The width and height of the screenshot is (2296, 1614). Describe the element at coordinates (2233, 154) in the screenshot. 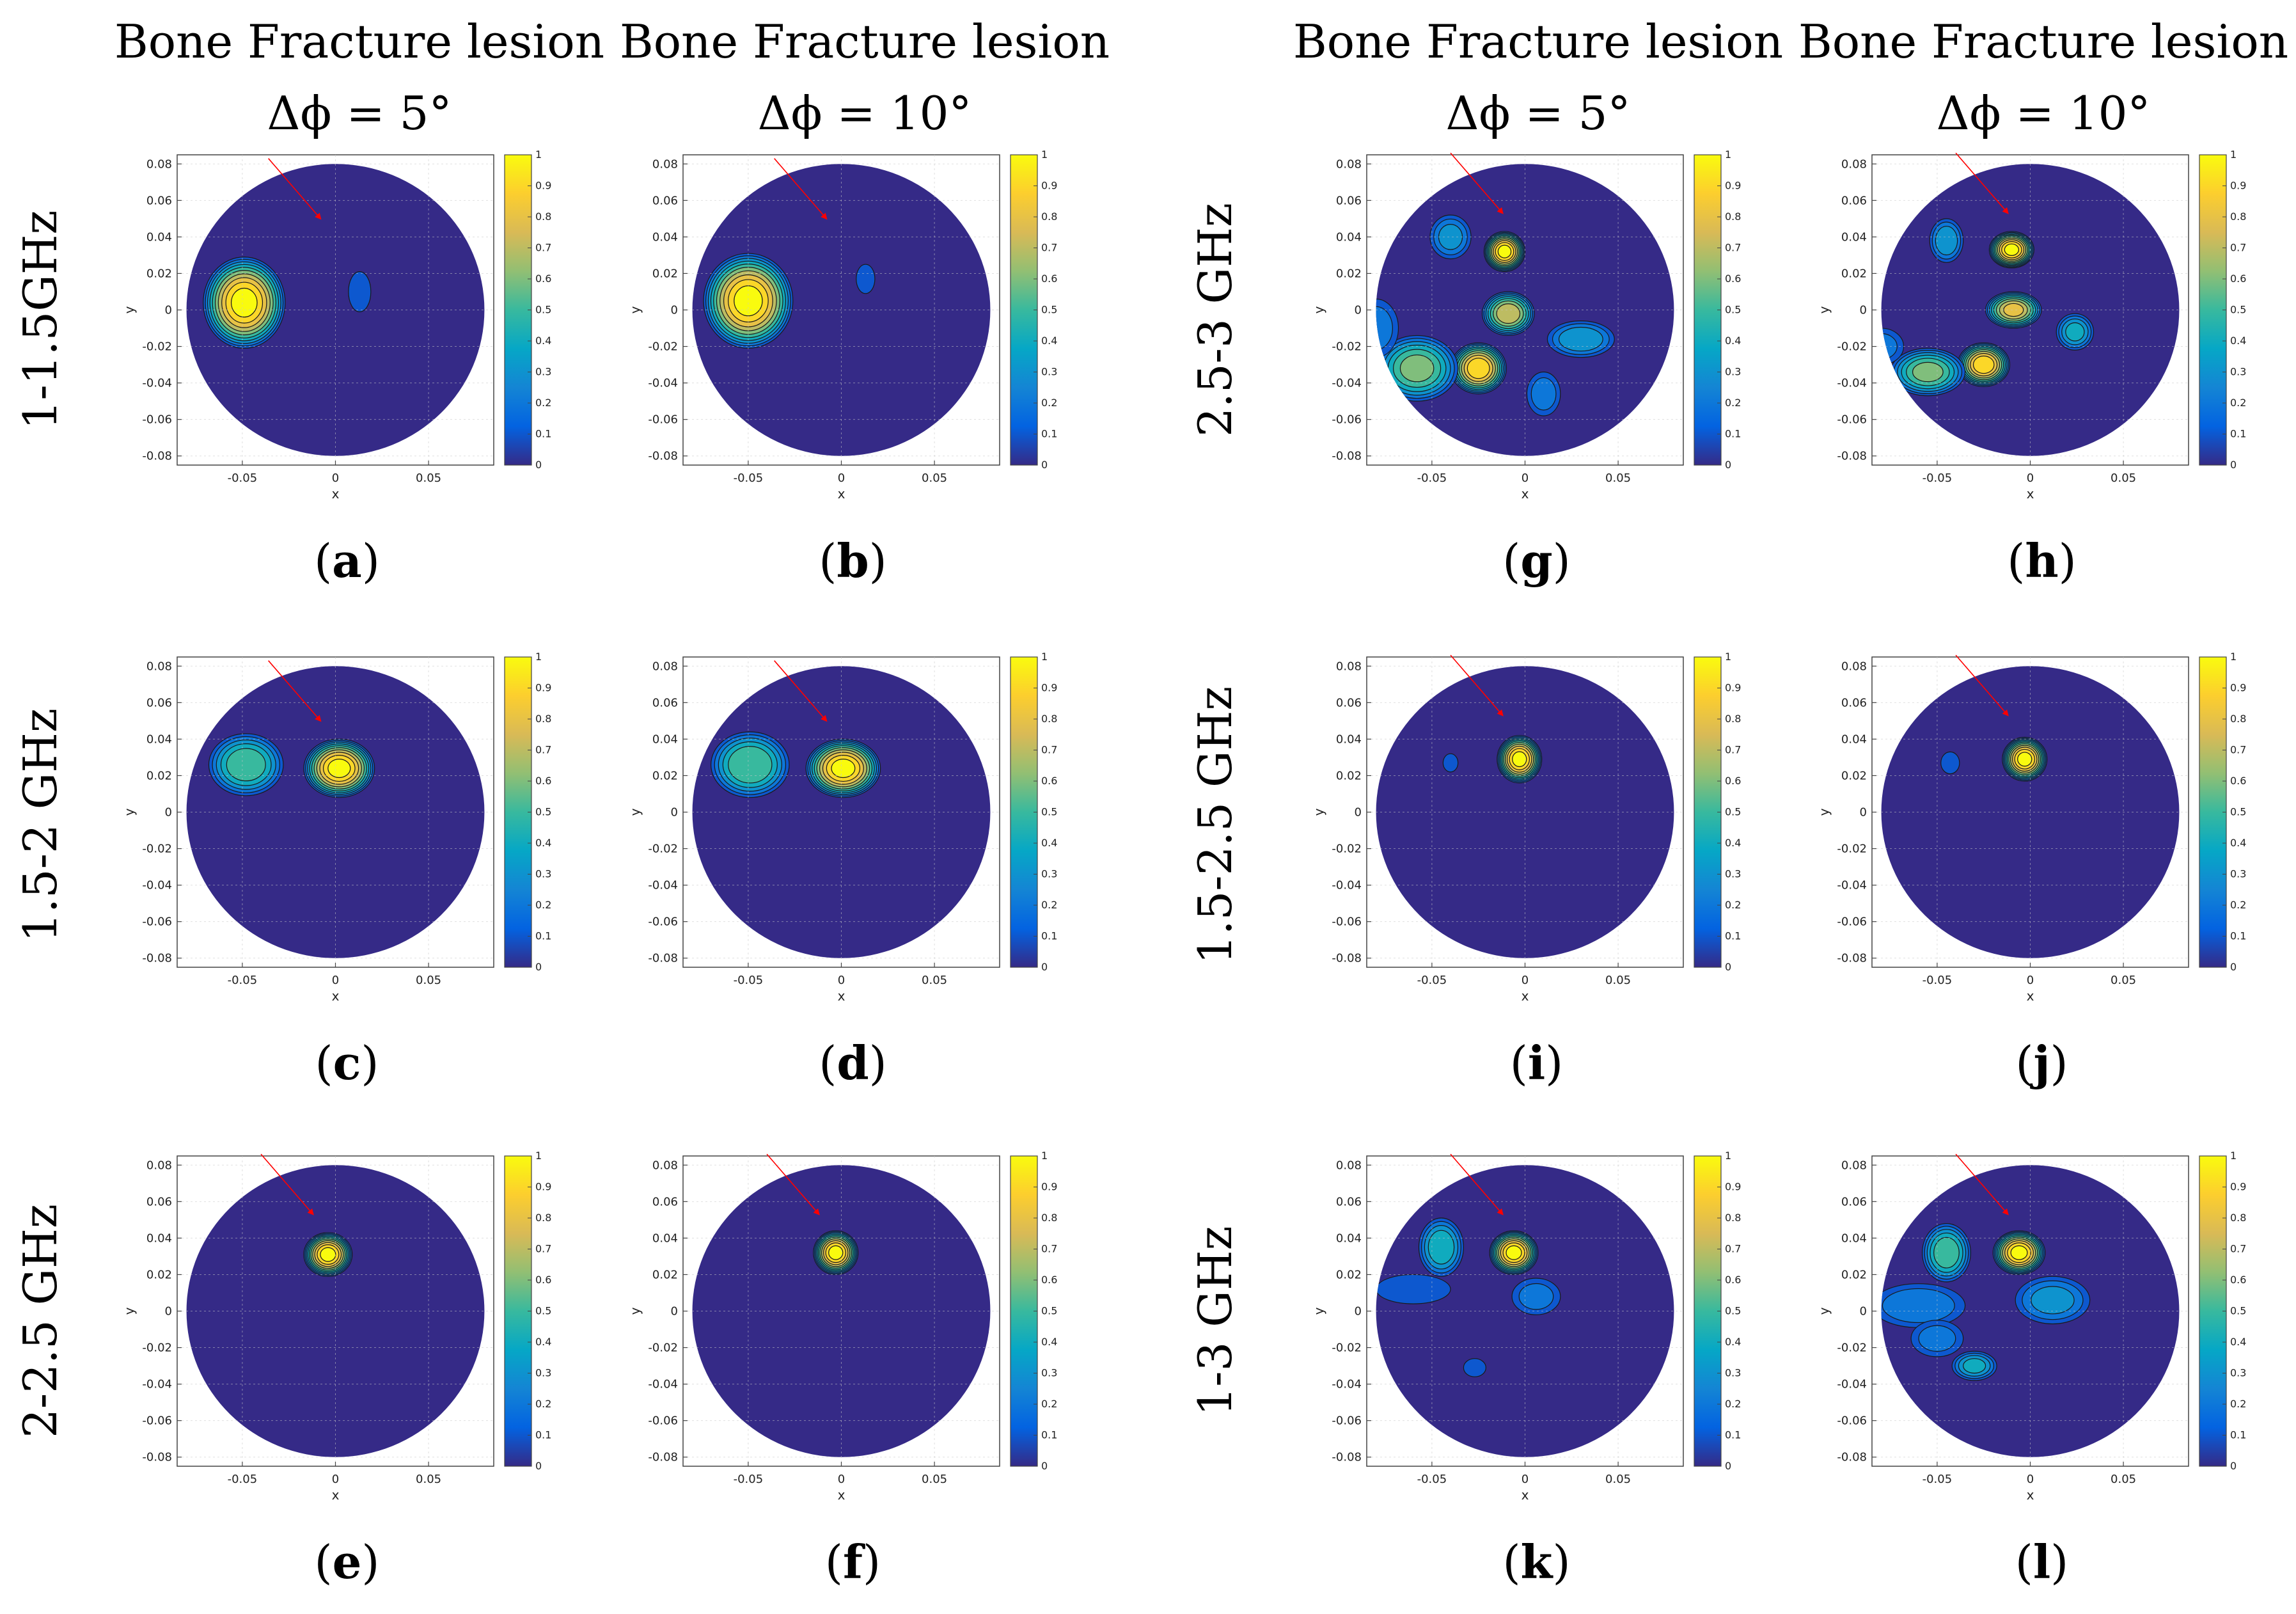

I see `colorbar-tick-label: 1` at that location.